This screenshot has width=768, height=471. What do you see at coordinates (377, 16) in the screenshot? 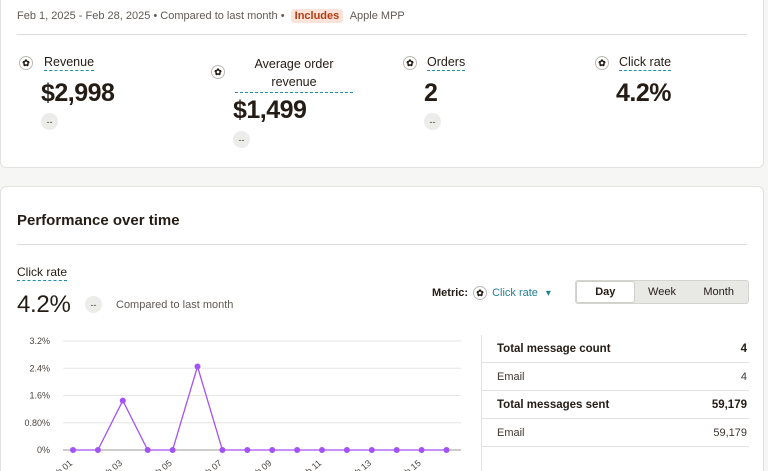
I see `includes-value: Apple MPP` at bounding box center [377, 16].